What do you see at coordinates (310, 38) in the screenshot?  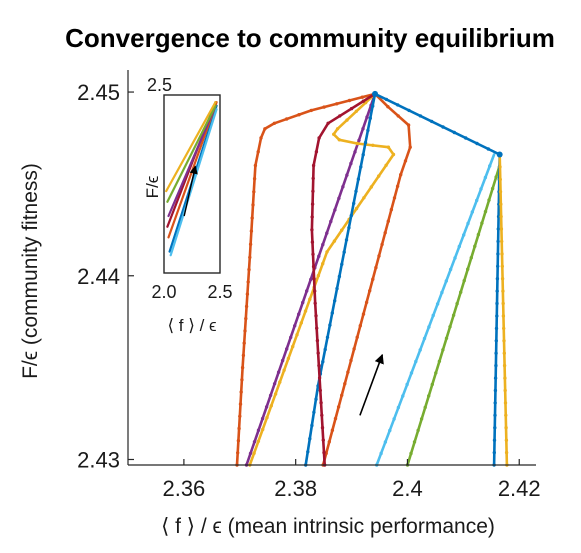 I see `chart-title: Convergence to community equilibrium` at bounding box center [310, 38].